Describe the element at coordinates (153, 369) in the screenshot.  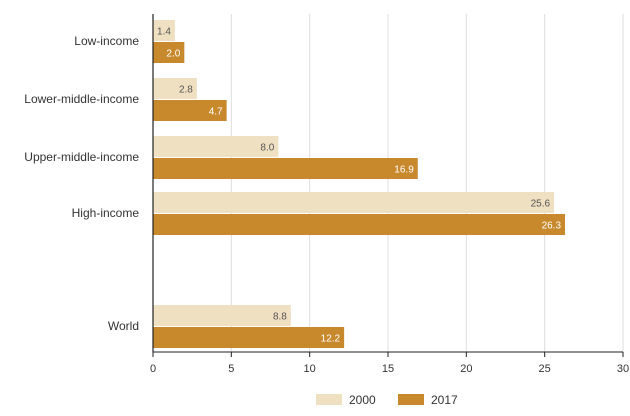
I see `x-tick-label: 0` at that location.